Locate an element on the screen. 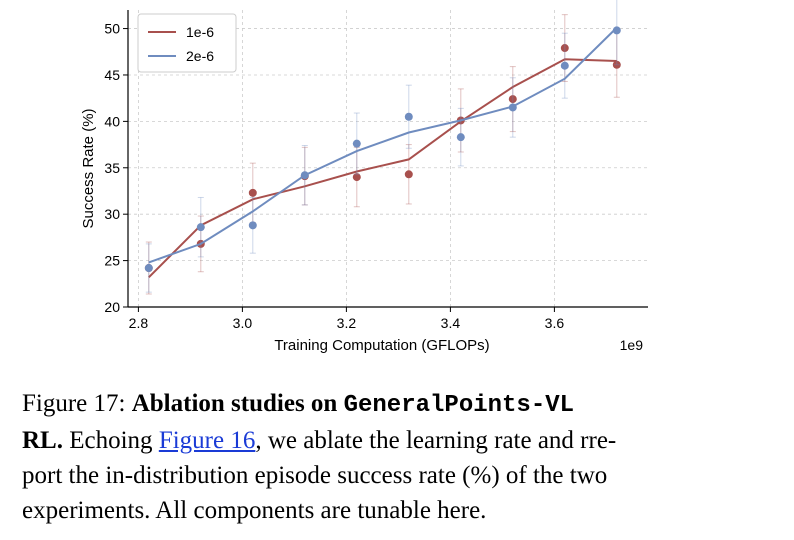 This screenshot has height=540, width=794. caption-echo: Echoing is located at coordinates (110, 440).